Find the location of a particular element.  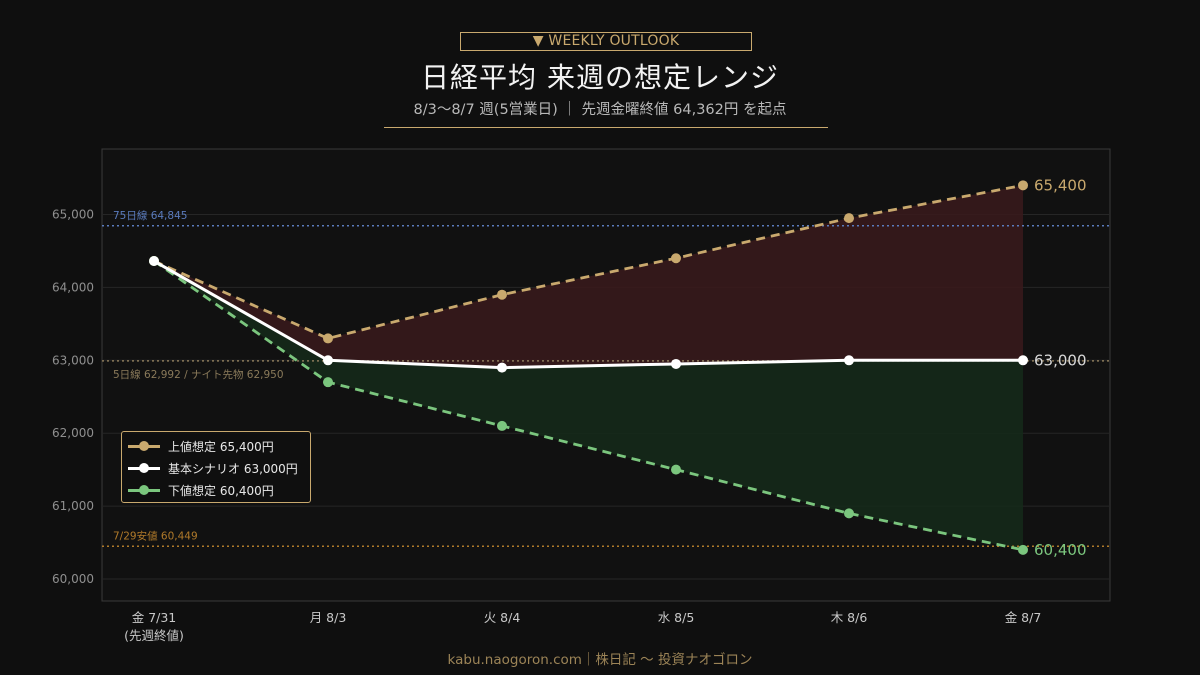

legend-item-lower: 下値想定 60,400円 is located at coordinates (219, 490).